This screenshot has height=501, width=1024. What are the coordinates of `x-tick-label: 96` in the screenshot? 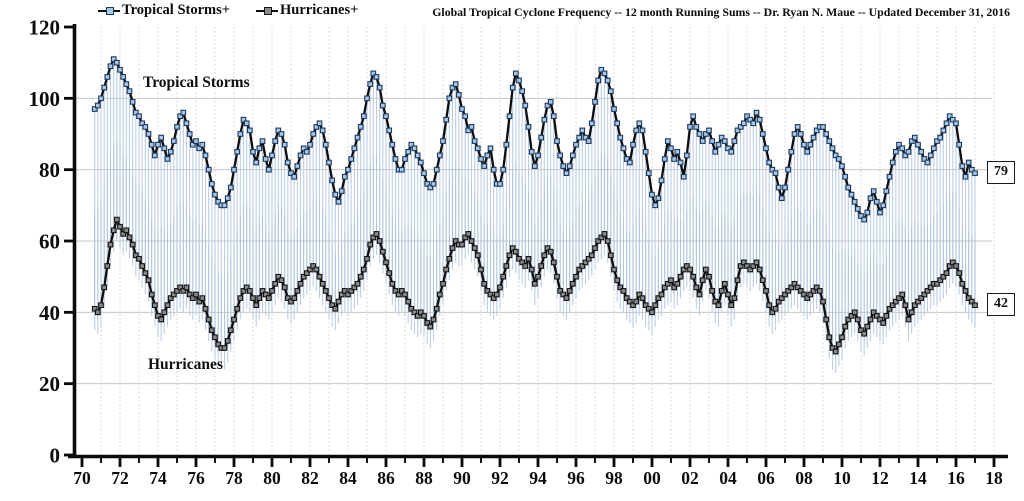 It's located at (576, 478).